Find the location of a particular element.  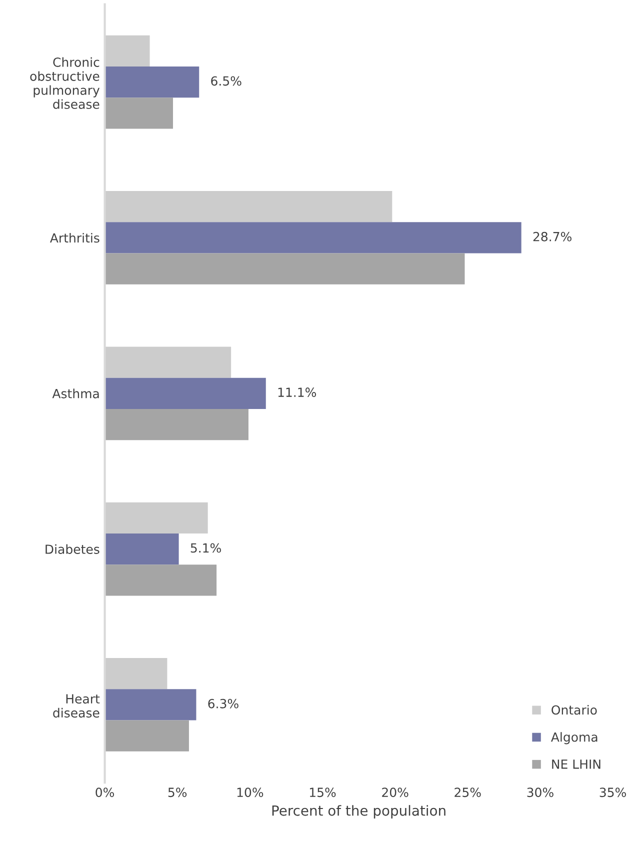

x-tick-label: 5% is located at coordinates (177, 793).